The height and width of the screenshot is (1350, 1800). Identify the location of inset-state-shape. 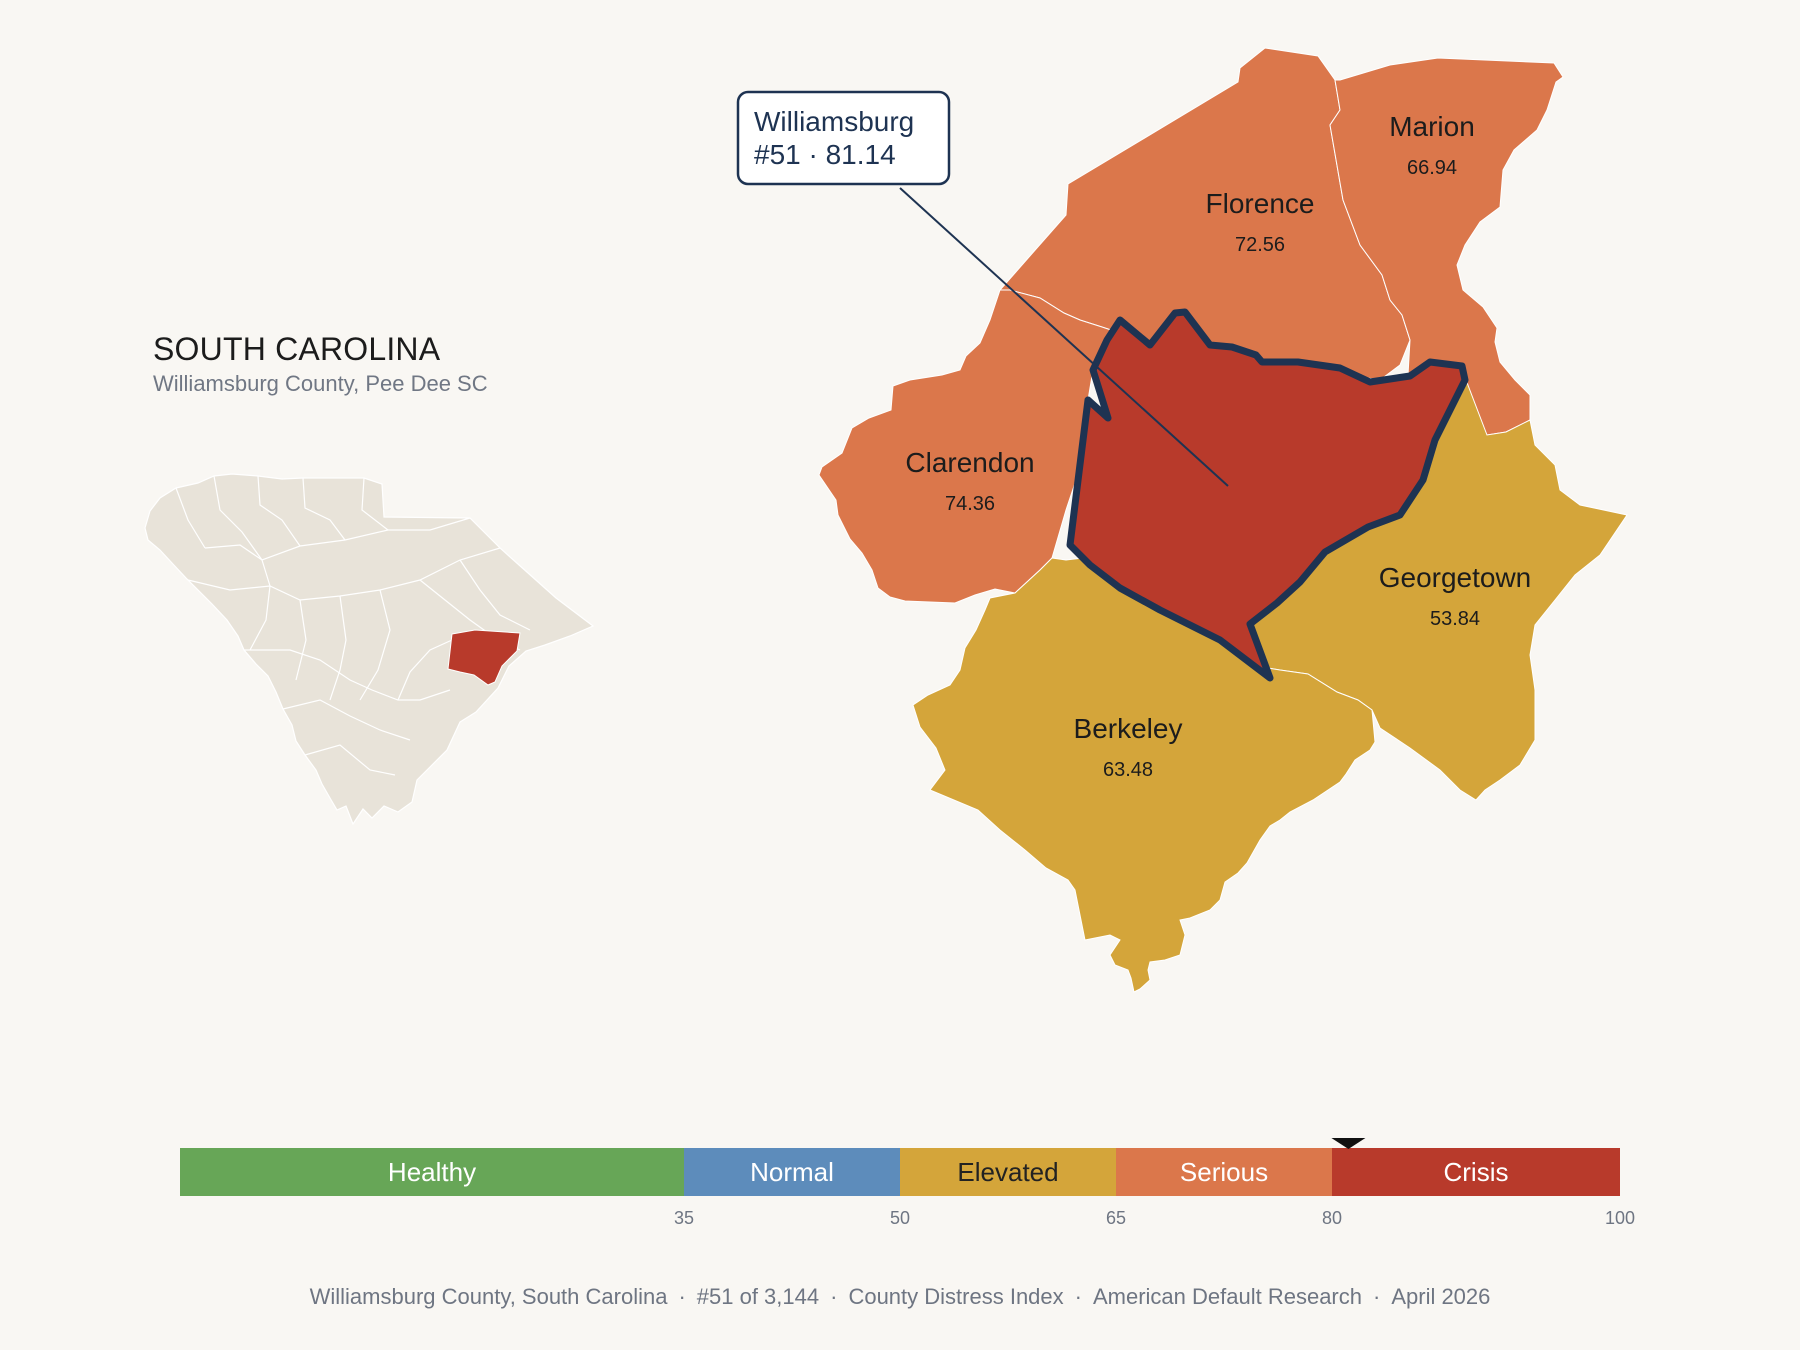
(369, 649).